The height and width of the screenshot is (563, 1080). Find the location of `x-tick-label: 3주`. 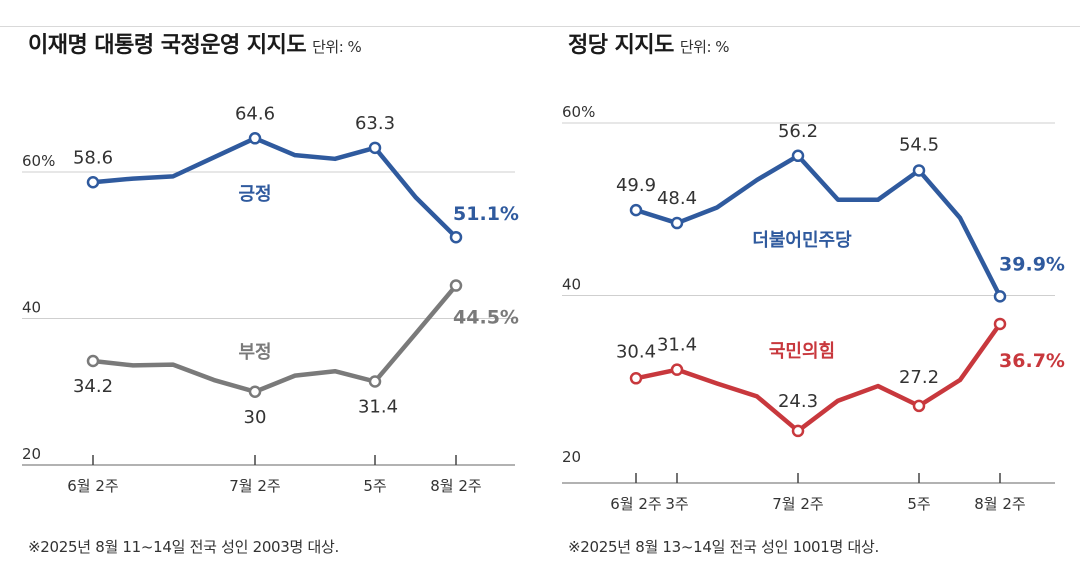

x-tick-label: 3주 is located at coordinates (676, 504).